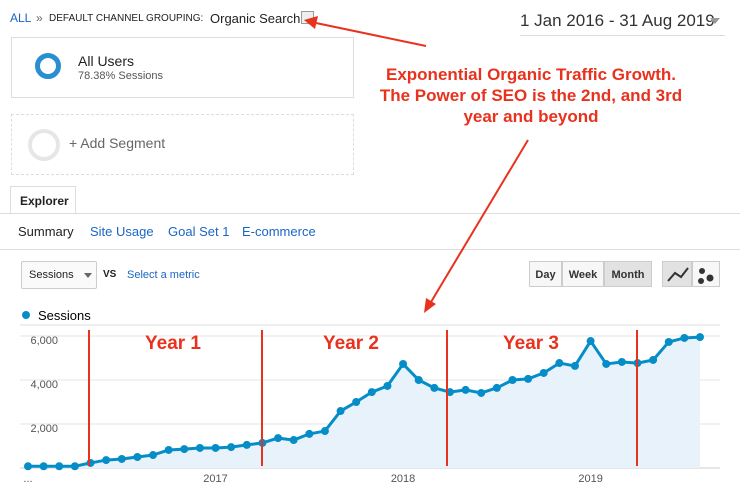 The height and width of the screenshot is (488, 740). I want to click on subtab-rule, so click(370, 249).